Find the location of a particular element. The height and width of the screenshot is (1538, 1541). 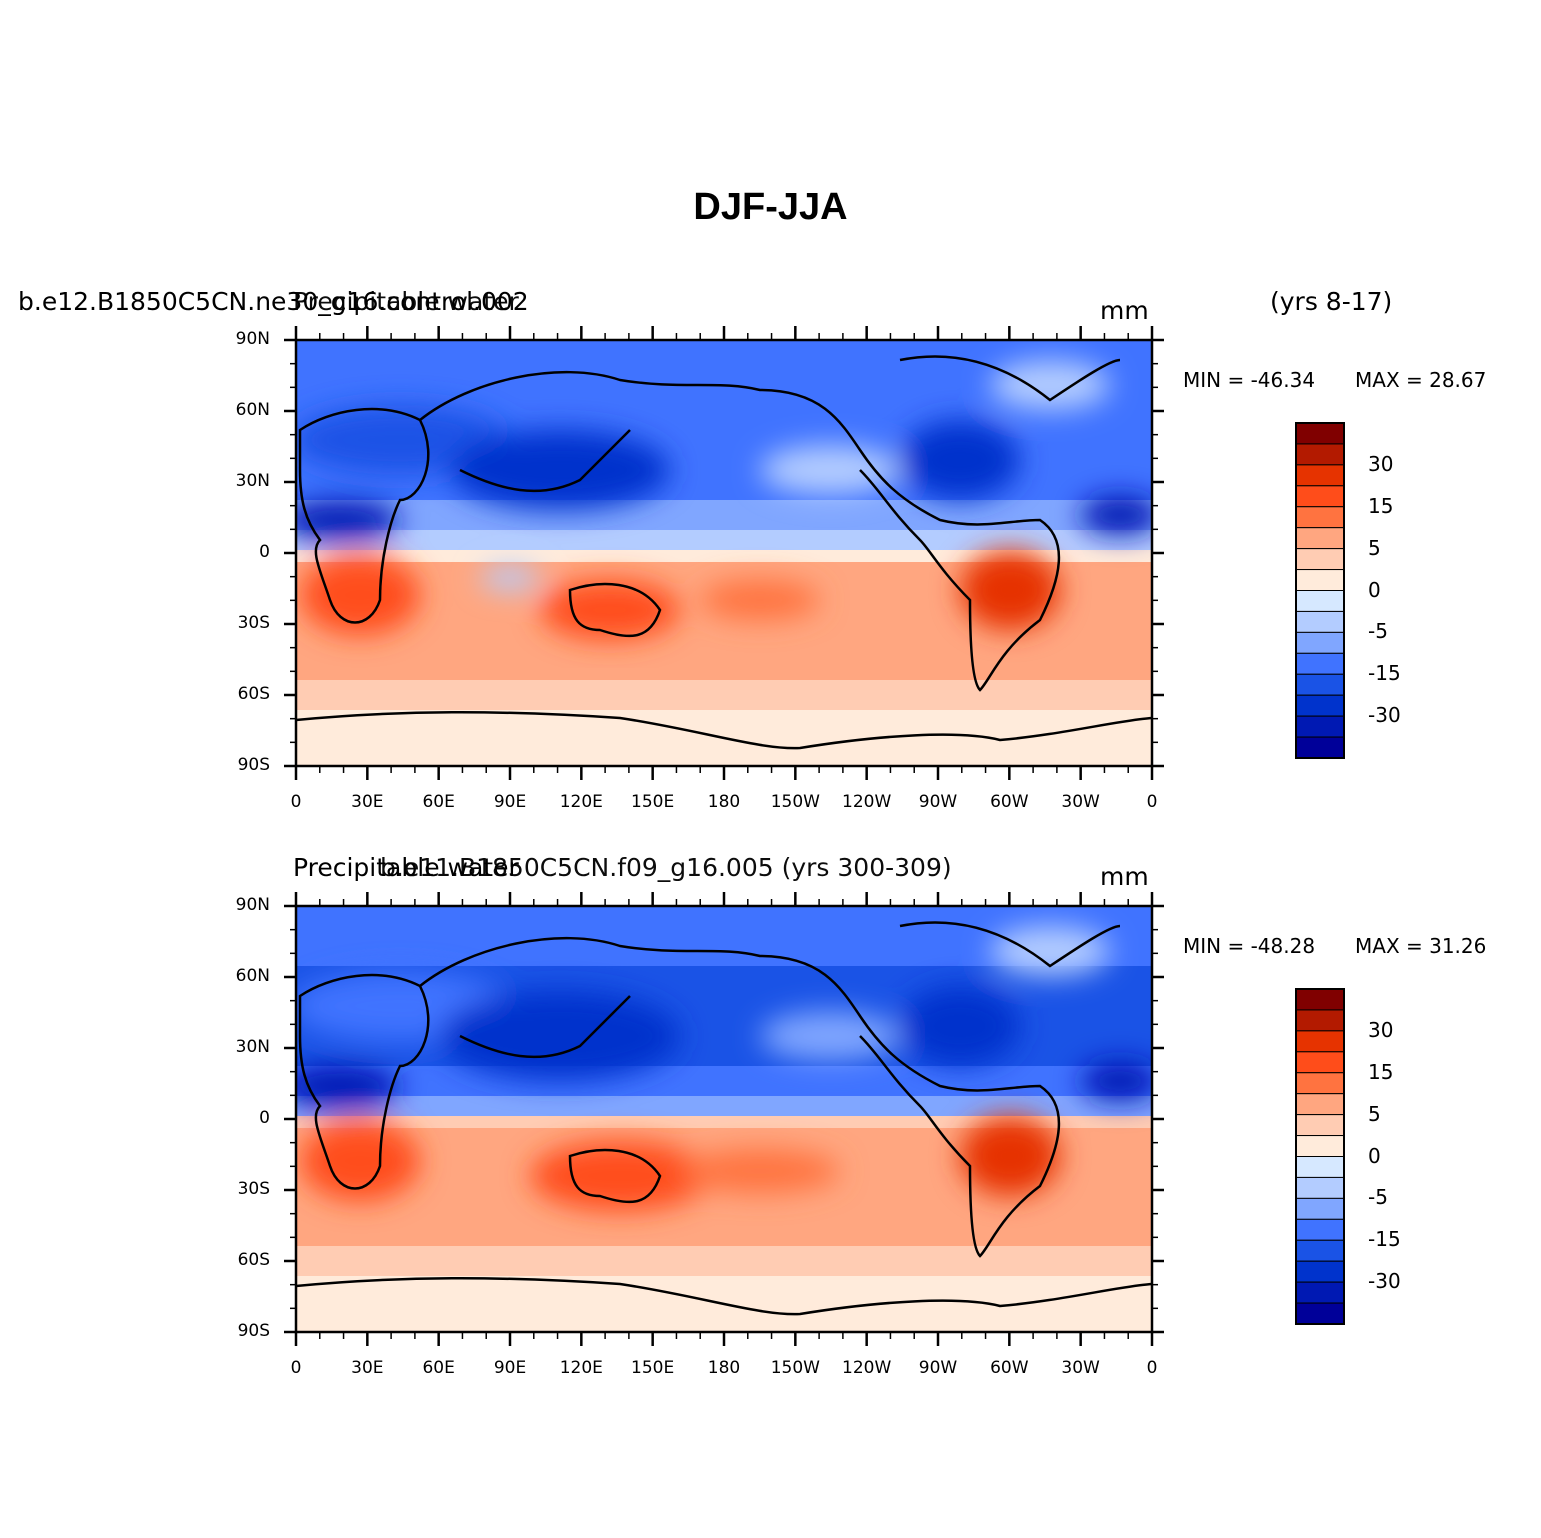

panel1-units: mm is located at coordinates (1124, 310).